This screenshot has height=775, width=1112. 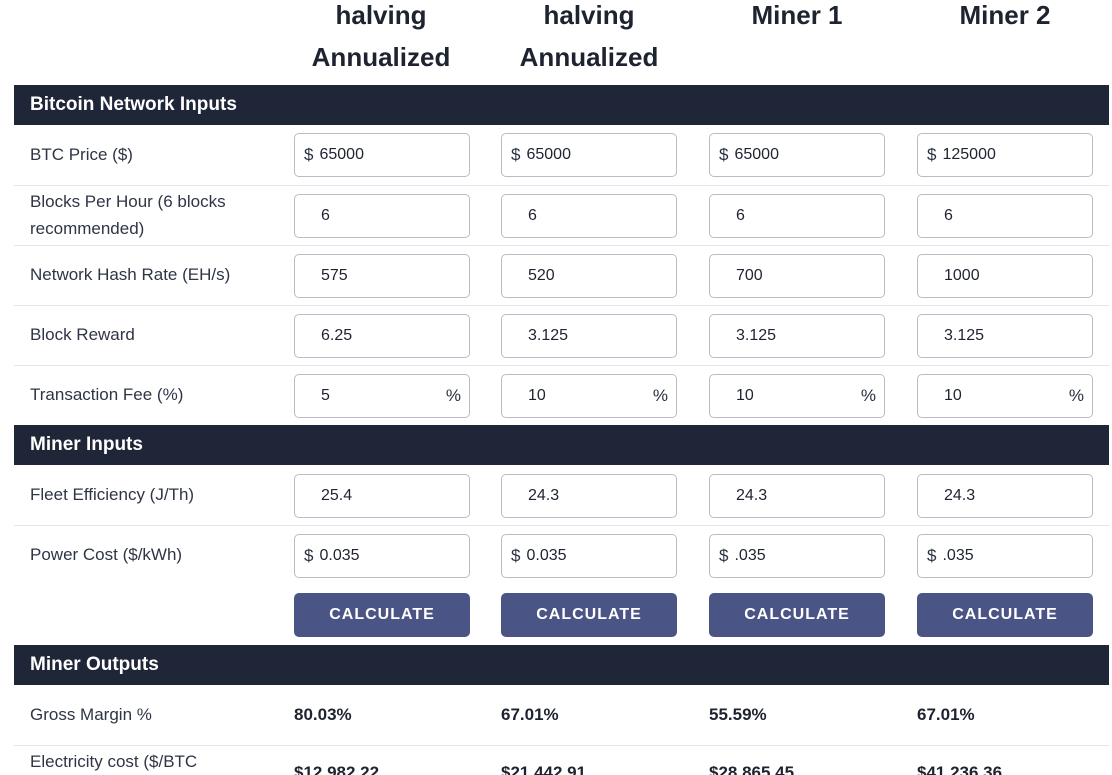 I want to click on gross-margin-value-3: 55.59%, so click(x=738, y=714).